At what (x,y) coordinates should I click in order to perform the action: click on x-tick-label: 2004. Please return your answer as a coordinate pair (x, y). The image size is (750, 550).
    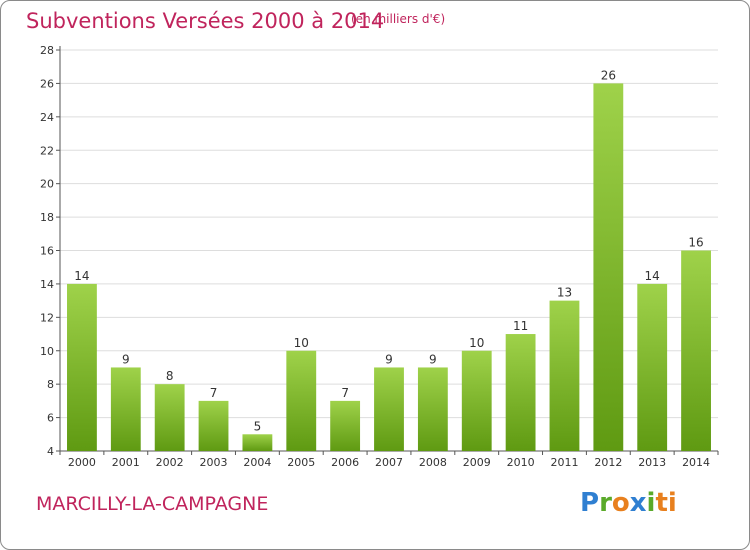
    Looking at the image, I should click on (257, 462).